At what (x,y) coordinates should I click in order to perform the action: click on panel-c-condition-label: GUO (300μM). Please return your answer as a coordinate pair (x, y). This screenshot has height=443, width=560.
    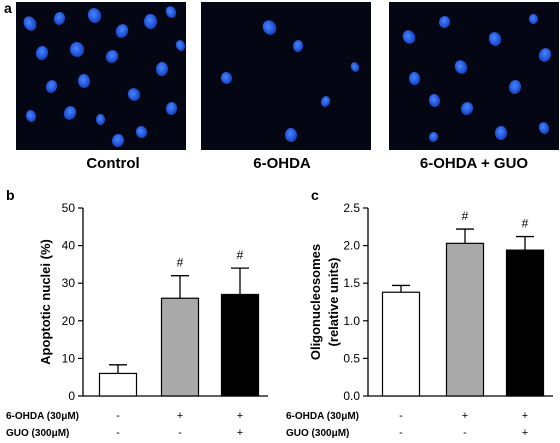
    Looking at the image, I should click on (317, 433).